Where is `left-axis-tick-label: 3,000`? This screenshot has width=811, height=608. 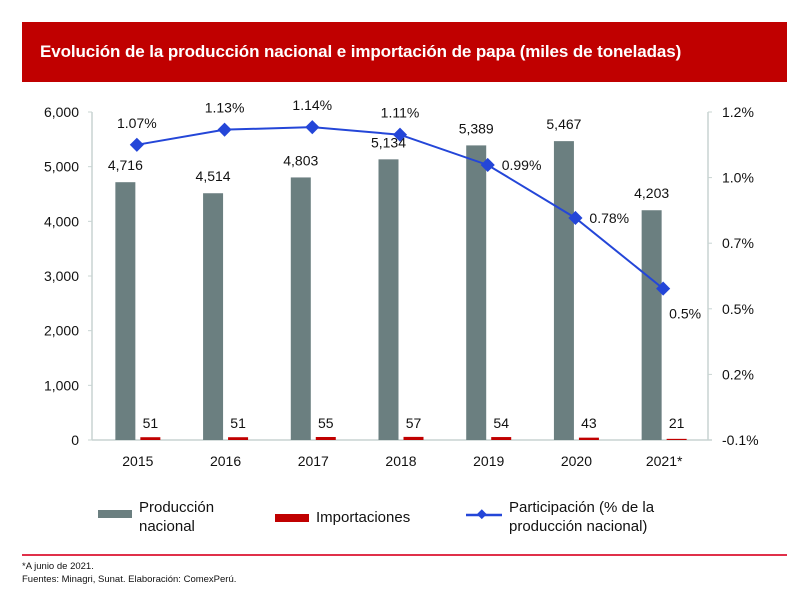
left-axis-tick-label: 3,000 is located at coordinates (61, 276).